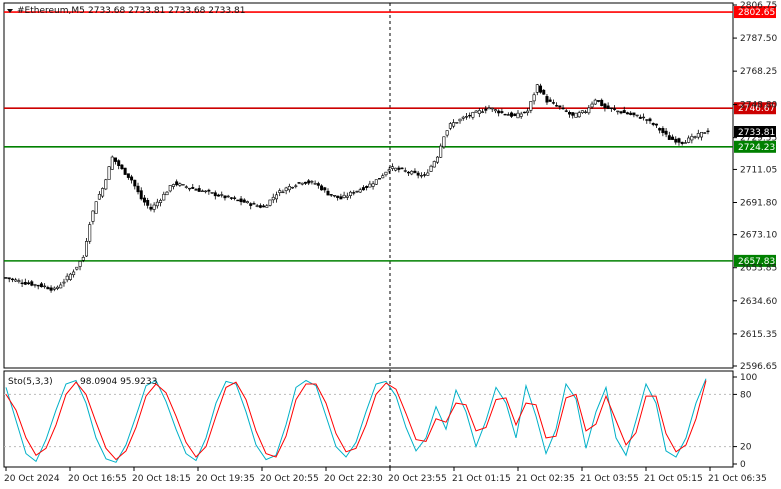  What do you see at coordinates (225, 479) in the screenshot?
I see `time-tick-label: 20 Oct 19:35` at bounding box center [225, 479].